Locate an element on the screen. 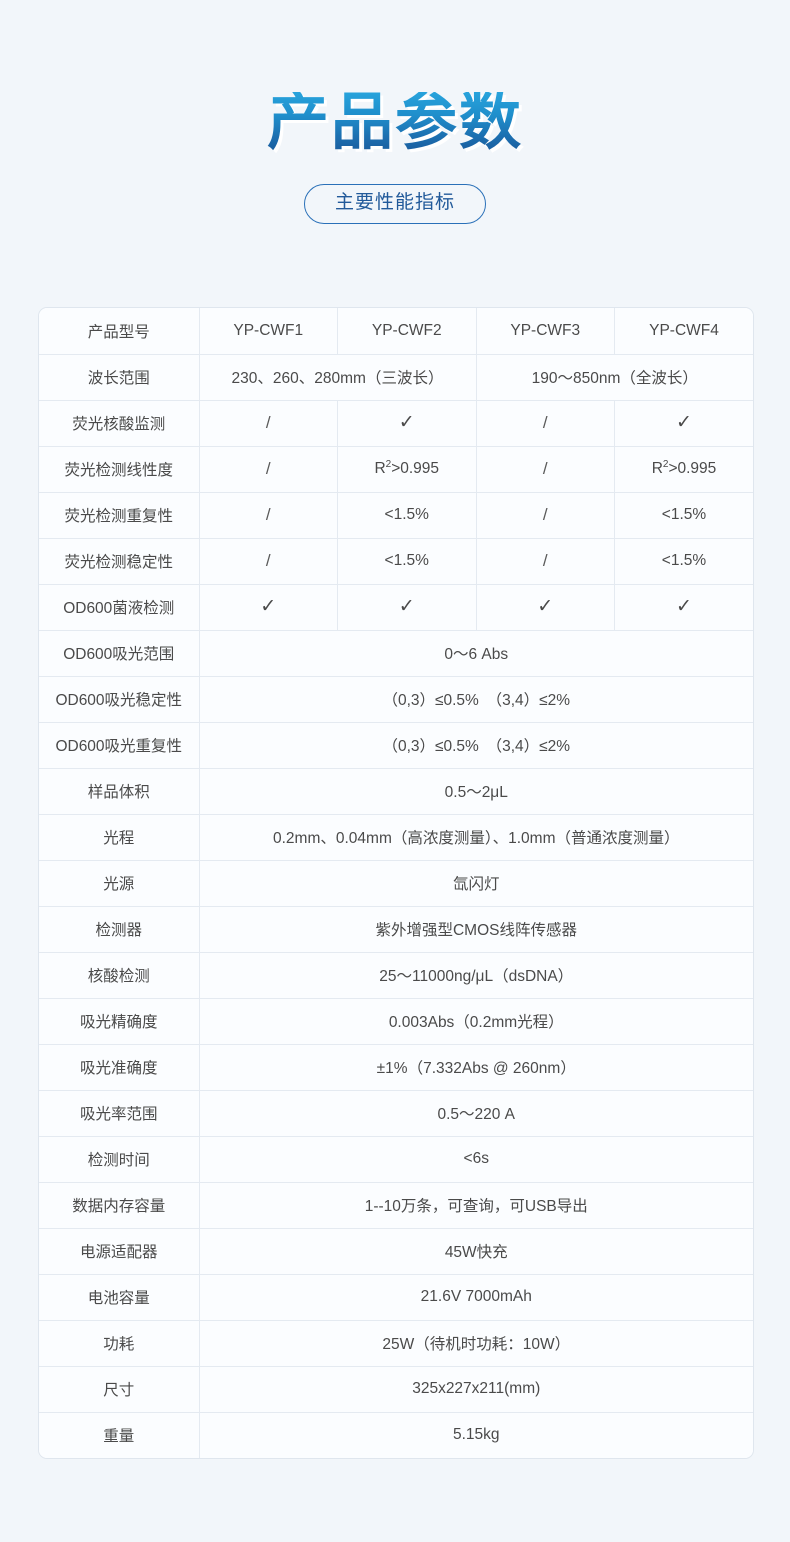 The image size is (790, 1542). cell-value: 检测器 is located at coordinates (118, 930).